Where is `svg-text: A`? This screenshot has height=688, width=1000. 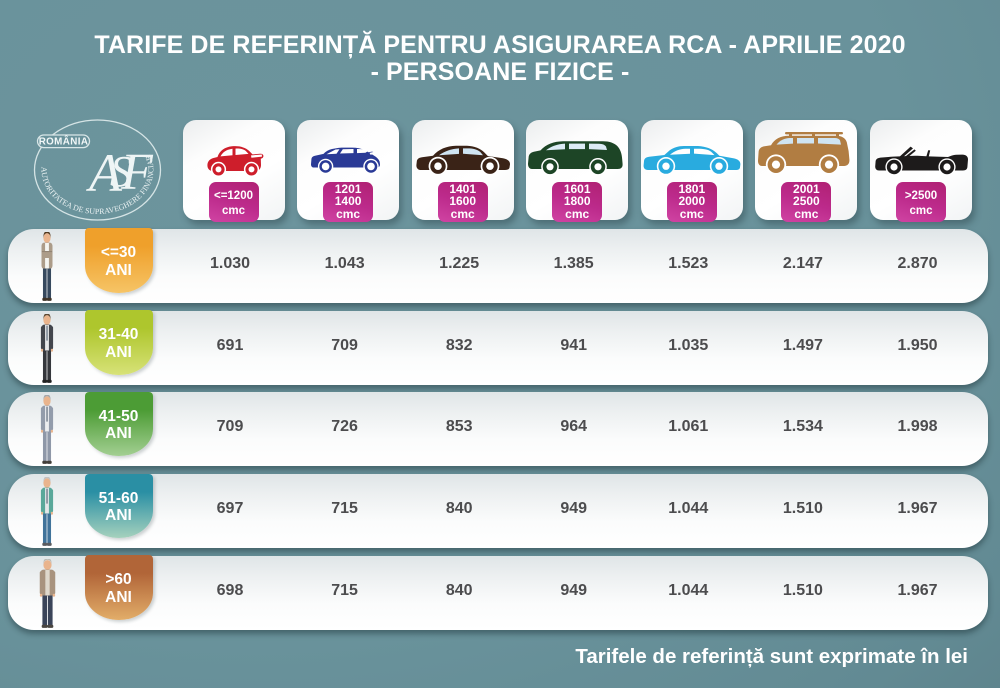 svg-text: A is located at coordinates (104, 173).